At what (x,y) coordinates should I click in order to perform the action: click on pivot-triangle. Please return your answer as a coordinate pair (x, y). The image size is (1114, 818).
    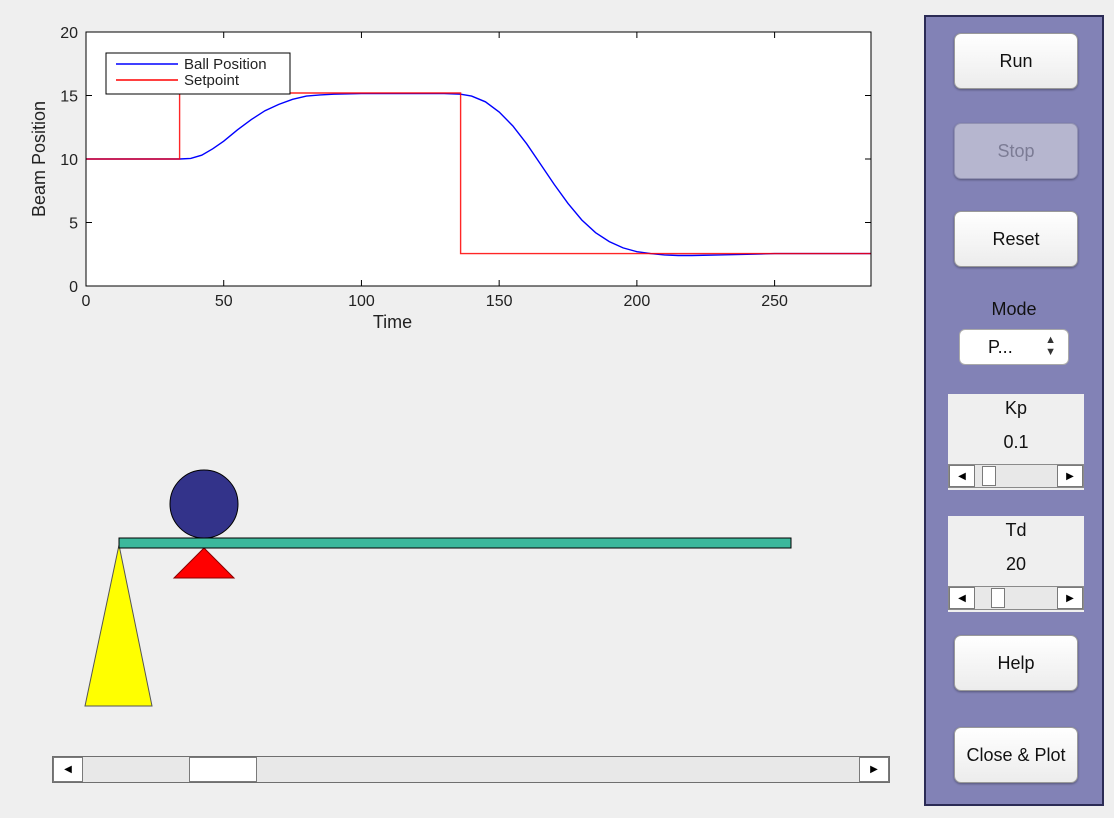
    Looking at the image, I should click on (204, 563).